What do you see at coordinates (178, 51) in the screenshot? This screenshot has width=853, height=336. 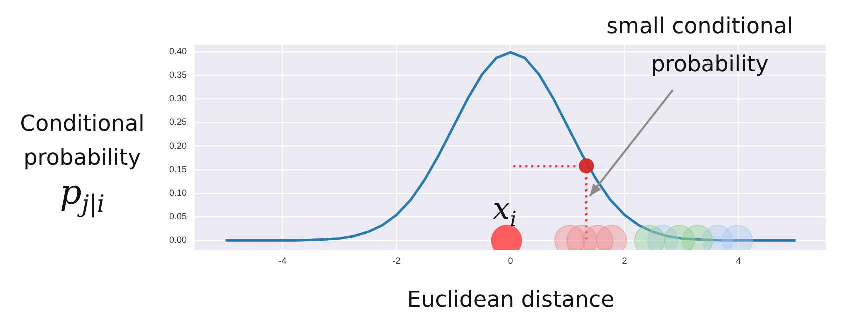 I see `y-tick-label: 0.40` at bounding box center [178, 51].